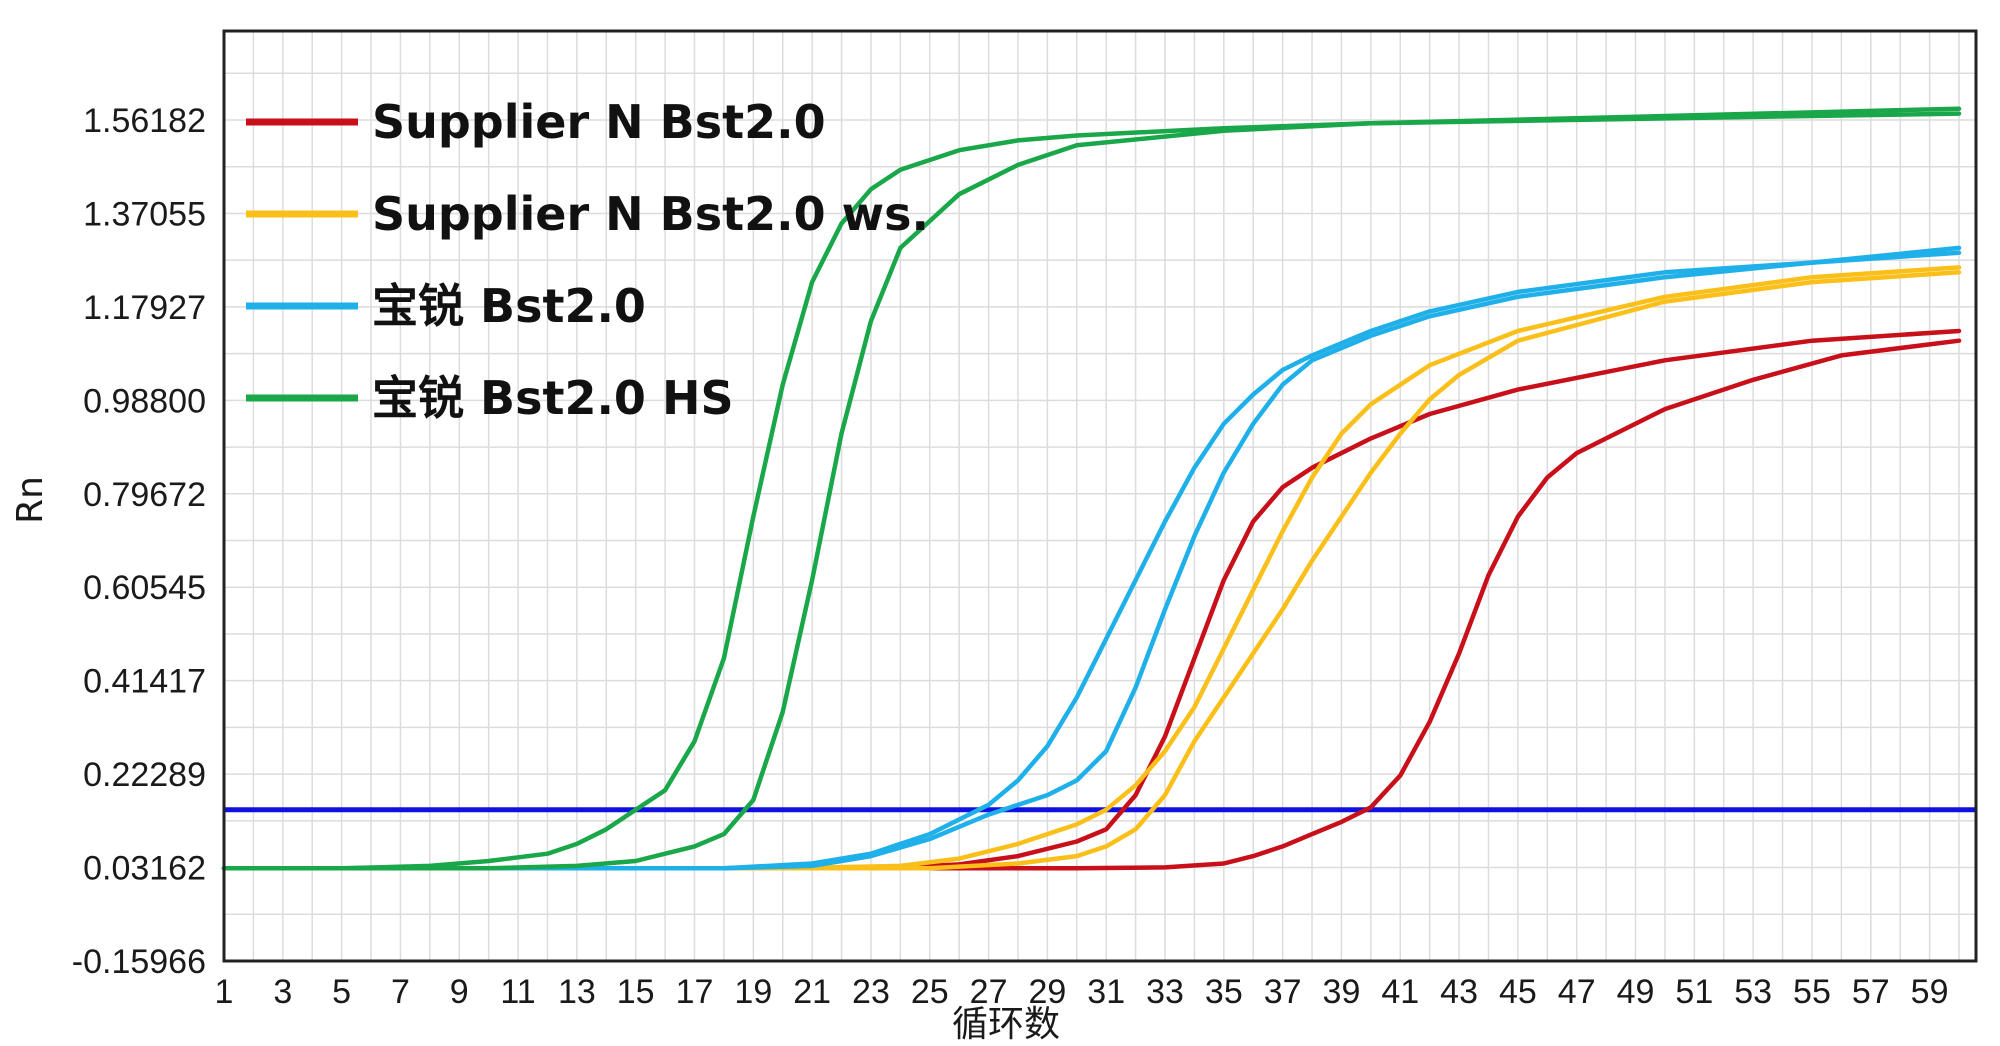  I want to click on y-tick-label: -0.15966, so click(139, 962).